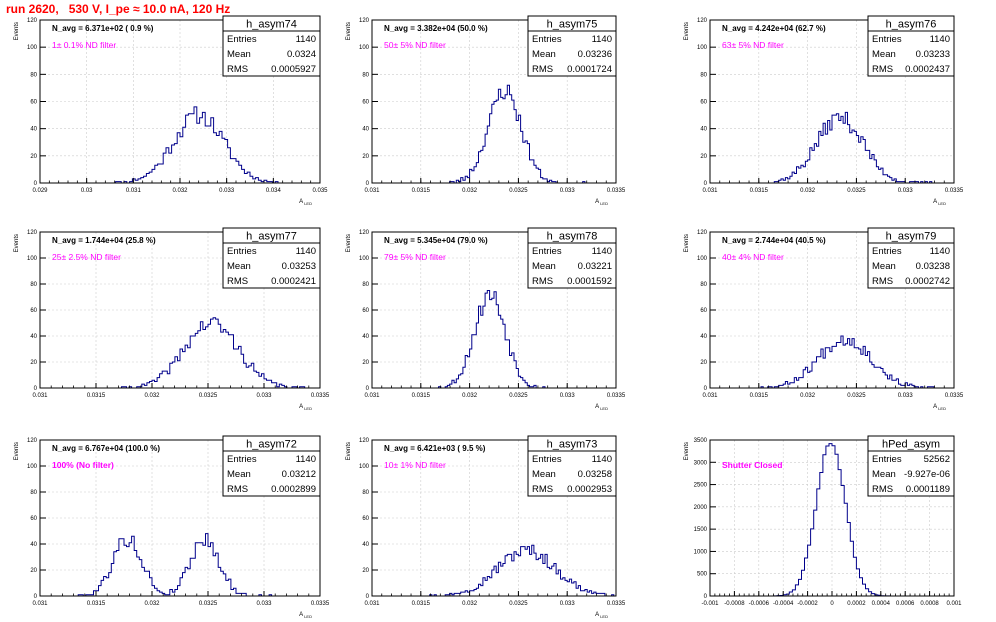 The image size is (996, 622). What do you see at coordinates (293, 489) in the screenshot?
I see `stats-value: 0.0002899` at bounding box center [293, 489].